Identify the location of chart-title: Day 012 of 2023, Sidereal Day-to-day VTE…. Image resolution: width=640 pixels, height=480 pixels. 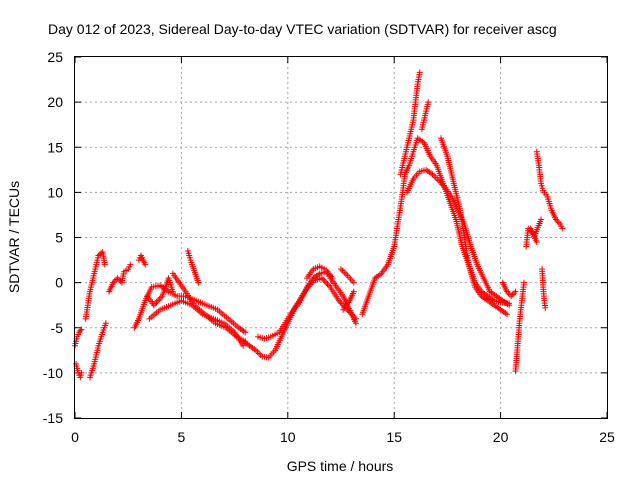
(302, 29).